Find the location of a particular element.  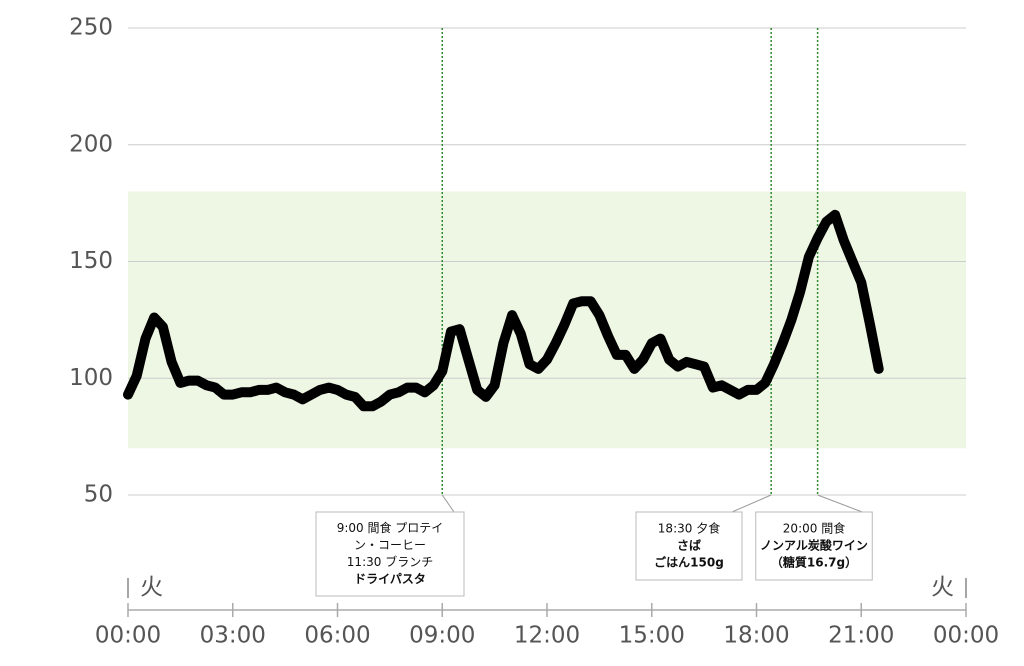

event-text: （糖質16.7g） is located at coordinates (814, 562).